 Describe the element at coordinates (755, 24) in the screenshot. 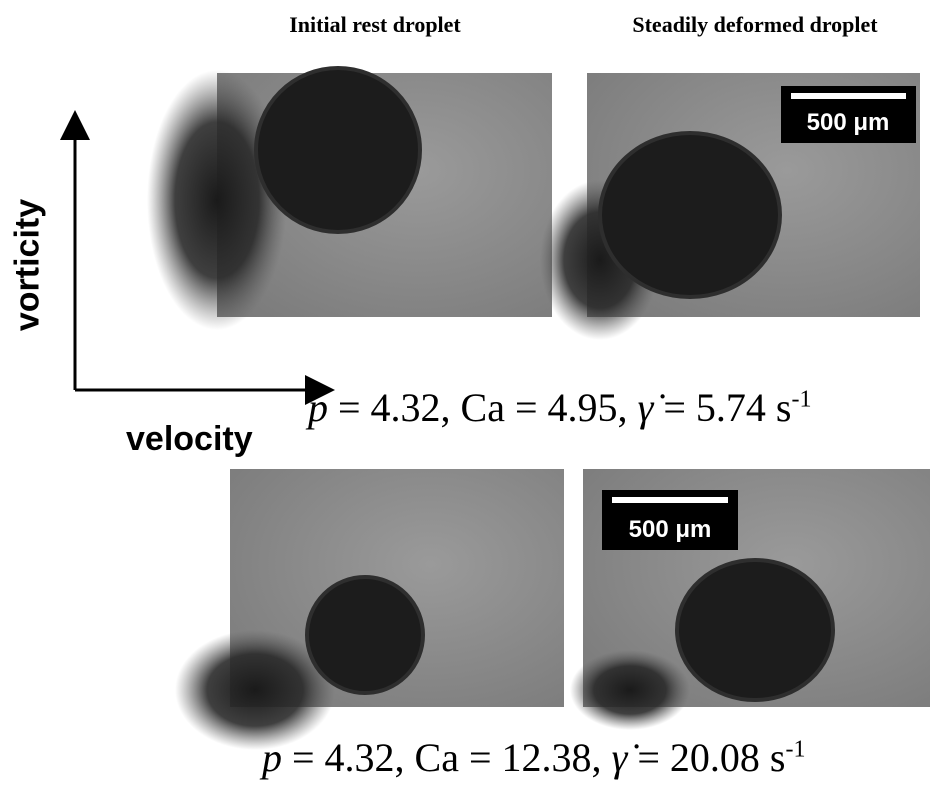

I see `column-header: Steadily deformed droplet` at that location.